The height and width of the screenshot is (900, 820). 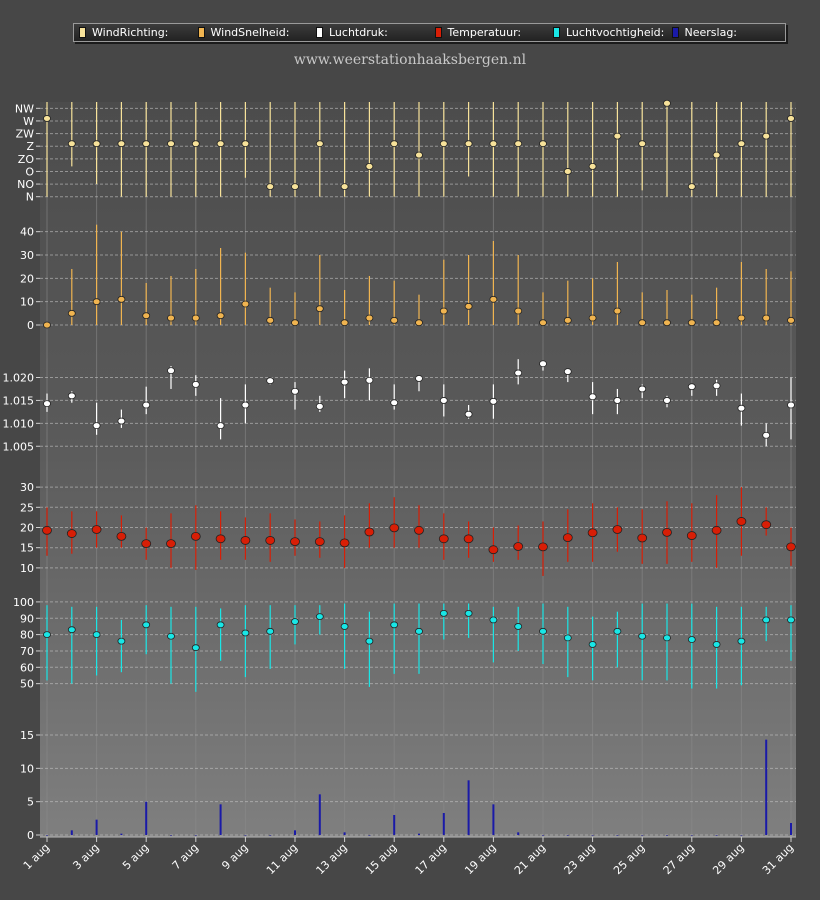 I want to click on windsnelheid-ytick-label: 10, so click(x=27, y=302).